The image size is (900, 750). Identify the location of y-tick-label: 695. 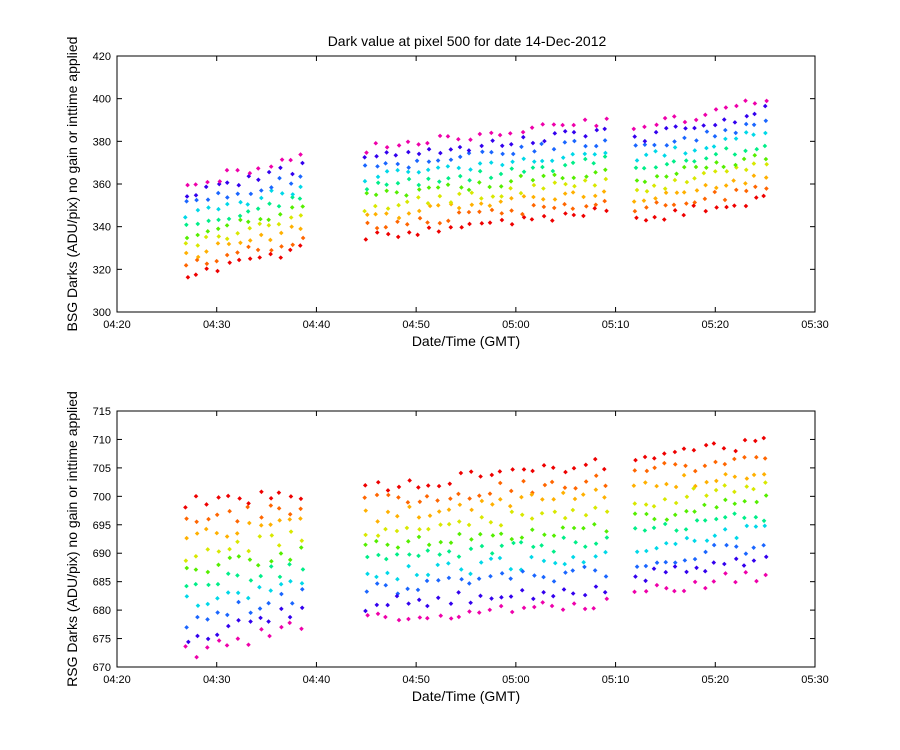
(102, 526).